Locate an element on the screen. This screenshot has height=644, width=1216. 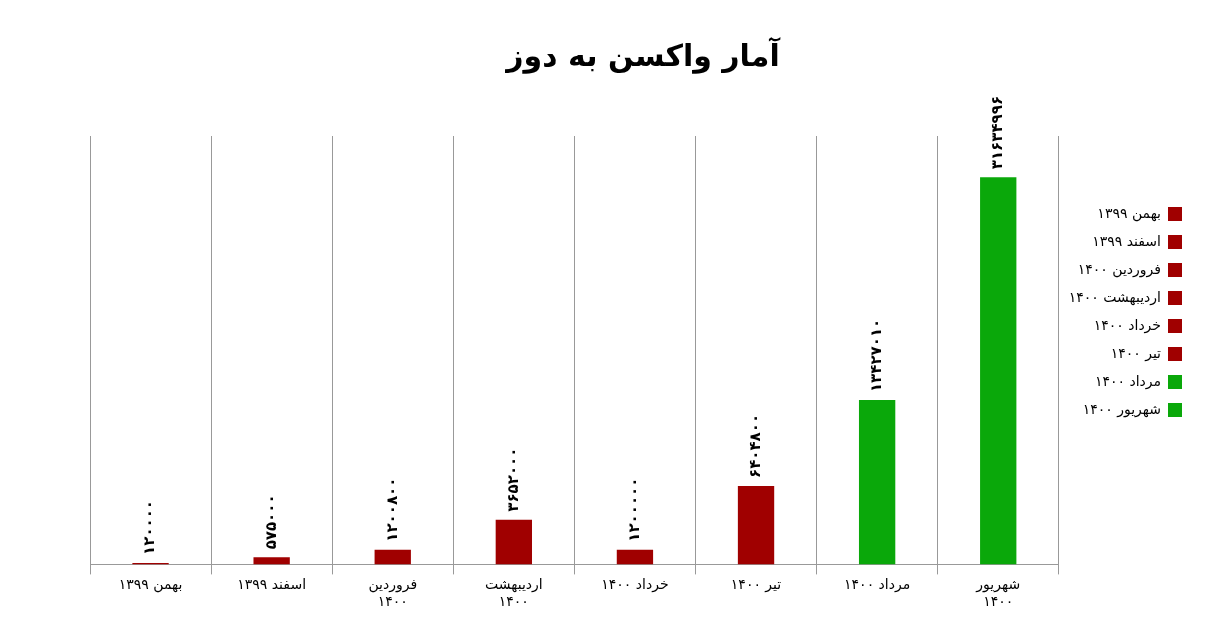
x-tick-label: اسفند ۱۳۹۹ is located at coordinates (272, 584).